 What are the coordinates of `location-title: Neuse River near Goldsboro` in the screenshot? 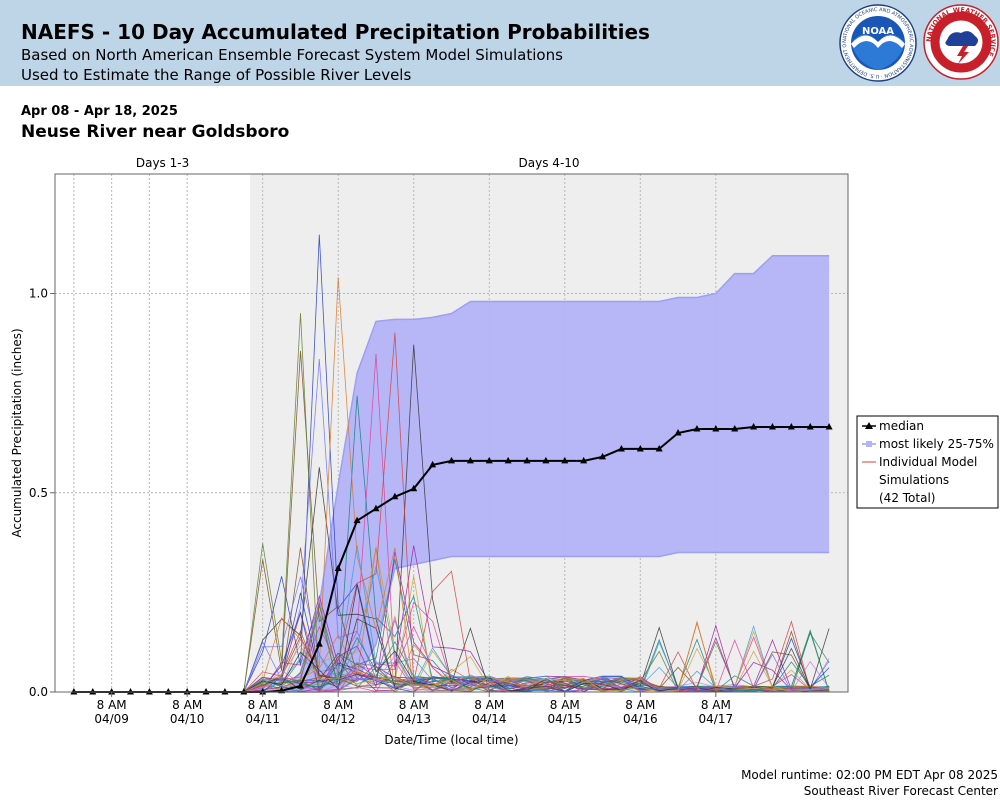 It's located at (155, 132).